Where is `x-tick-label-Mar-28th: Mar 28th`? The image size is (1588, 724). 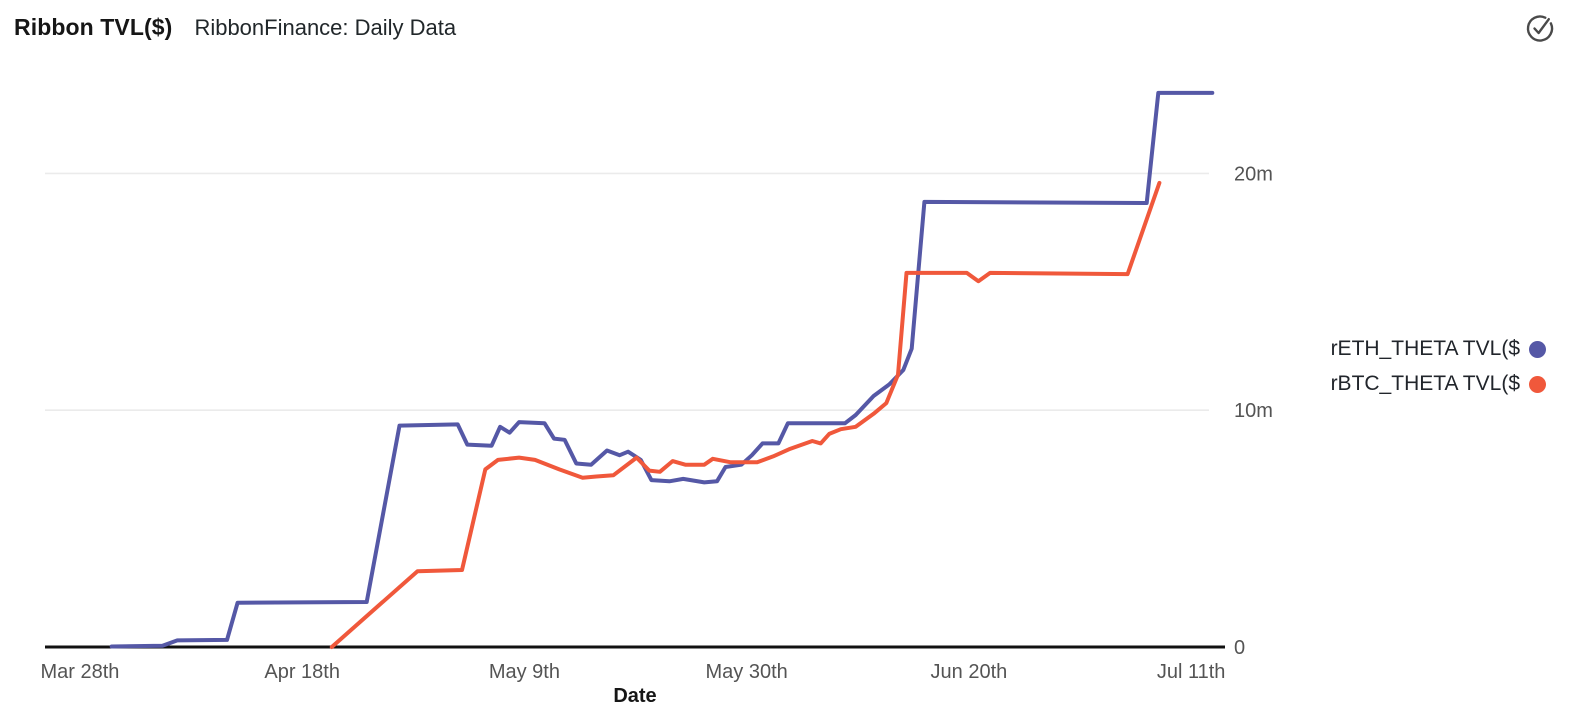 x-tick-label-Mar-28th: Mar 28th is located at coordinates (79, 672).